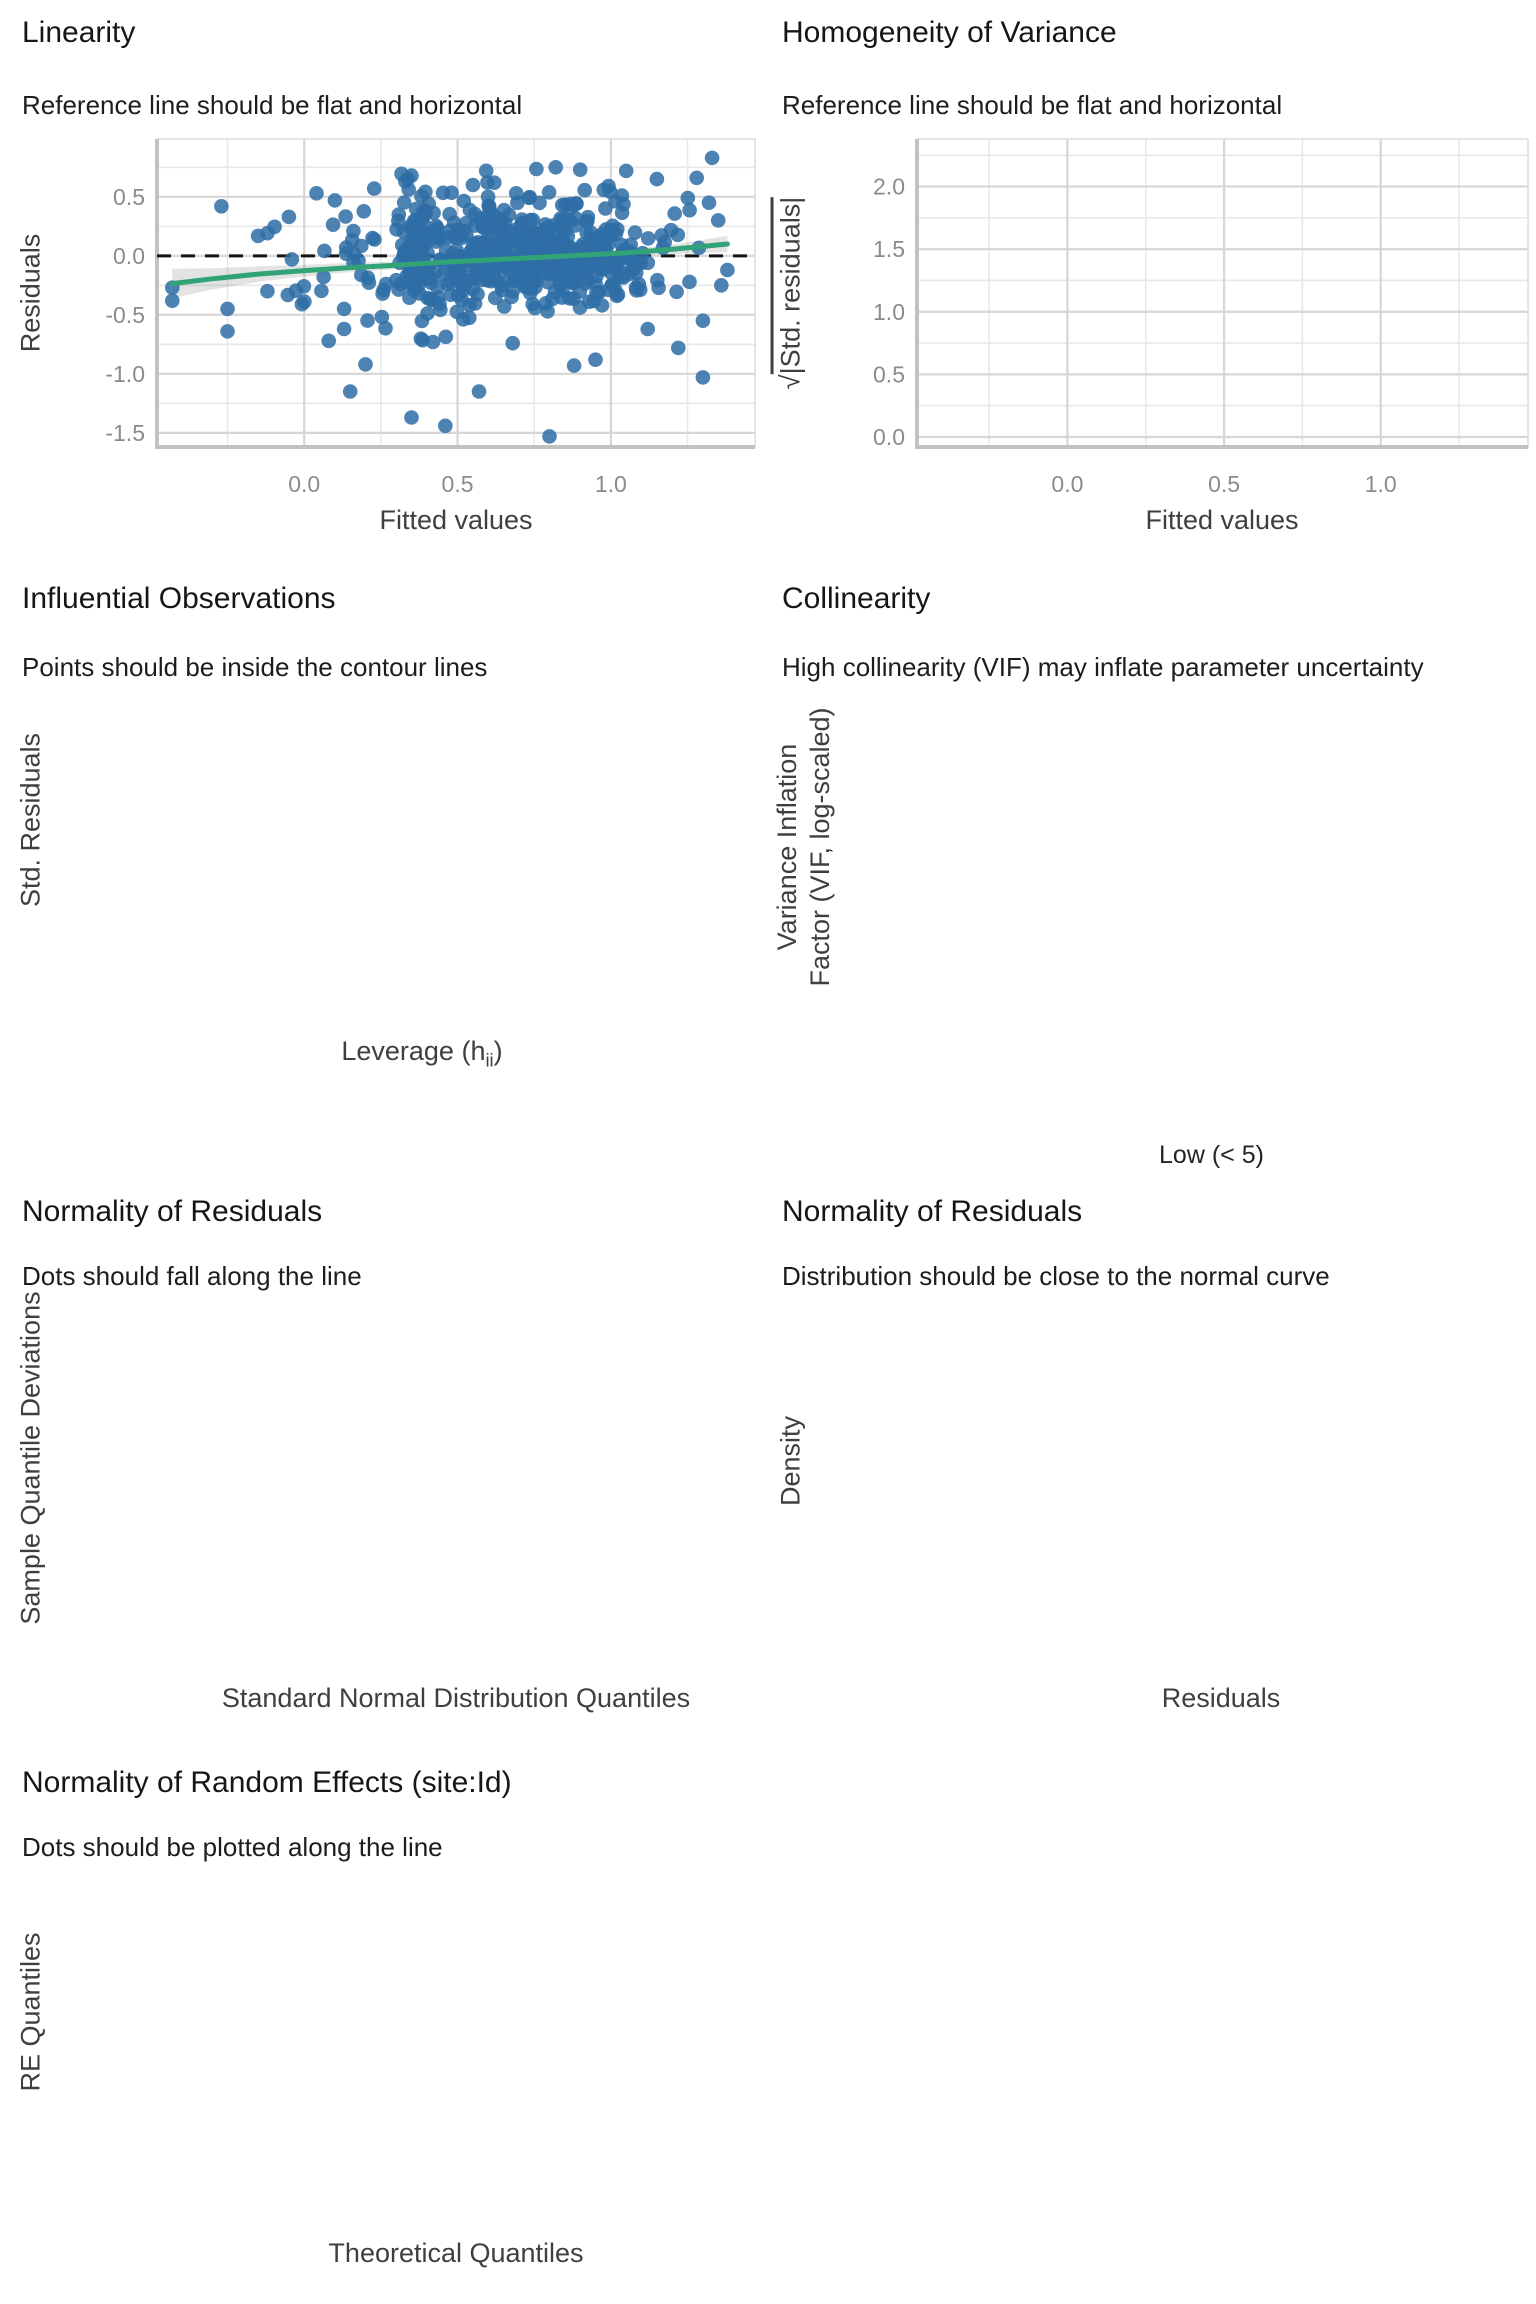 The height and width of the screenshot is (2304, 1536). What do you see at coordinates (456, 2253) in the screenshot?
I see `x-axis-title: Theoretical Quantiles` at bounding box center [456, 2253].